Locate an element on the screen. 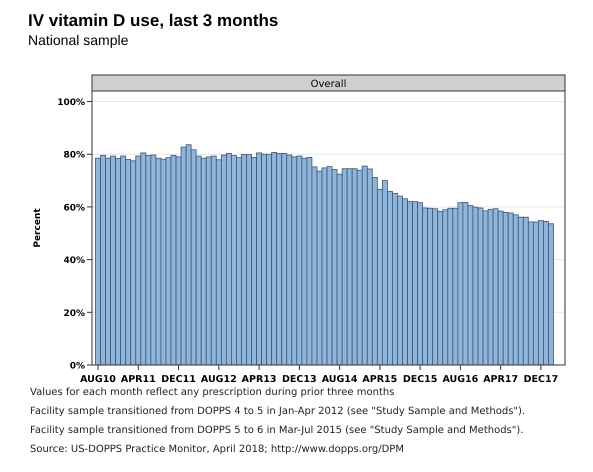  source-note: Source: US-DOPPS Practice Monitor, April 2018; http://www.dopps.org/DPM is located at coordinates (217, 449).